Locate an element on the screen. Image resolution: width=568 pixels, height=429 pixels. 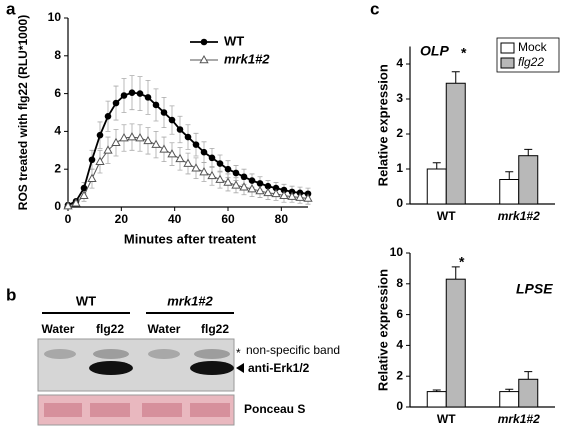
legend-label: mrk1#2 is located at coordinates (247, 58).